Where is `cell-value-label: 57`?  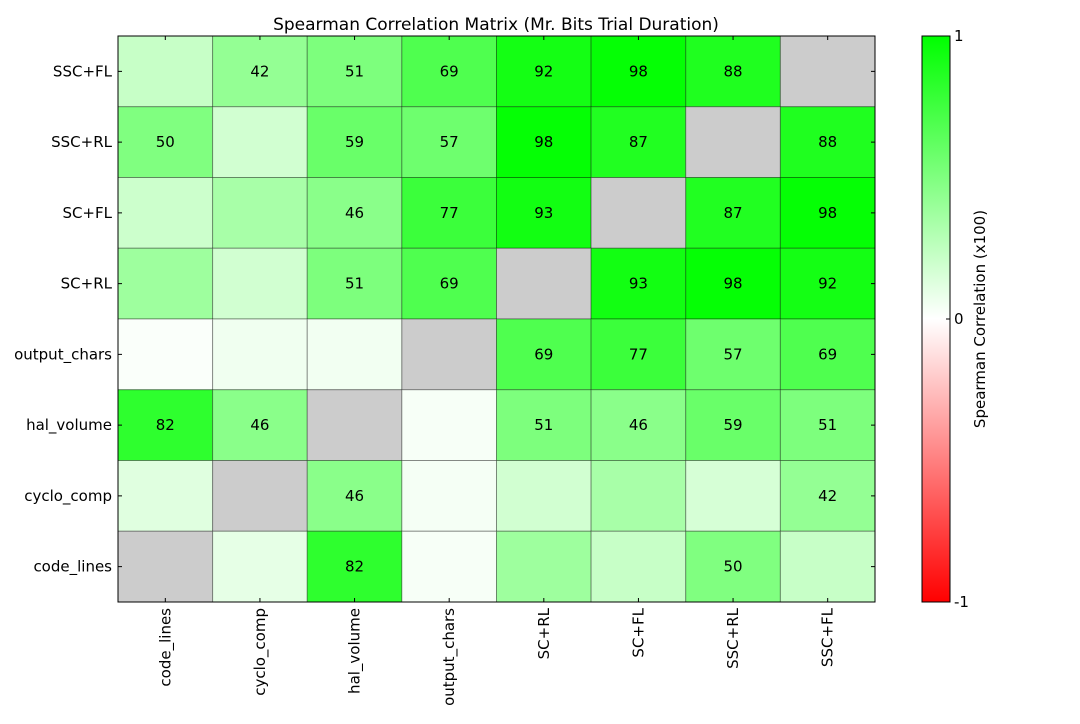 cell-value-label: 57 is located at coordinates (733, 354).